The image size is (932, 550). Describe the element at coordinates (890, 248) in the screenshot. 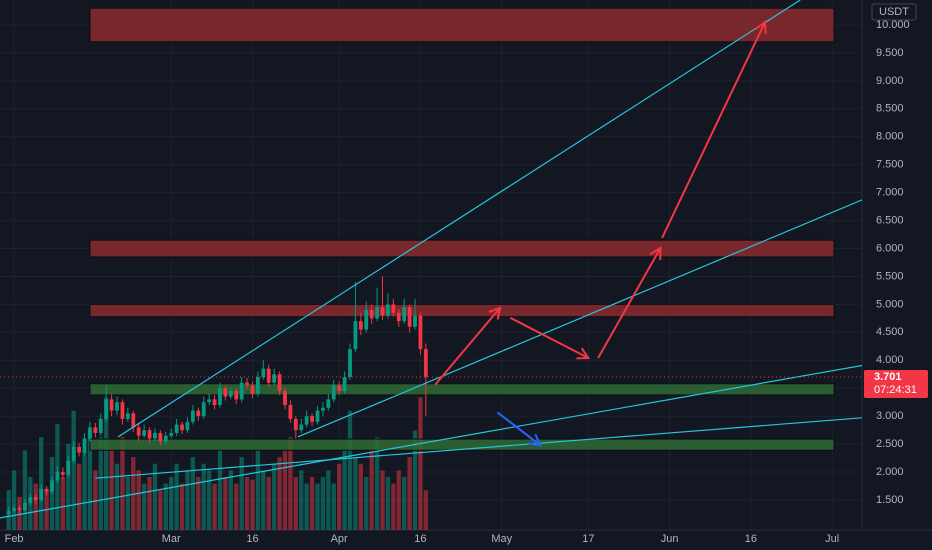

I see `y-tick-label: 6.000` at that location.